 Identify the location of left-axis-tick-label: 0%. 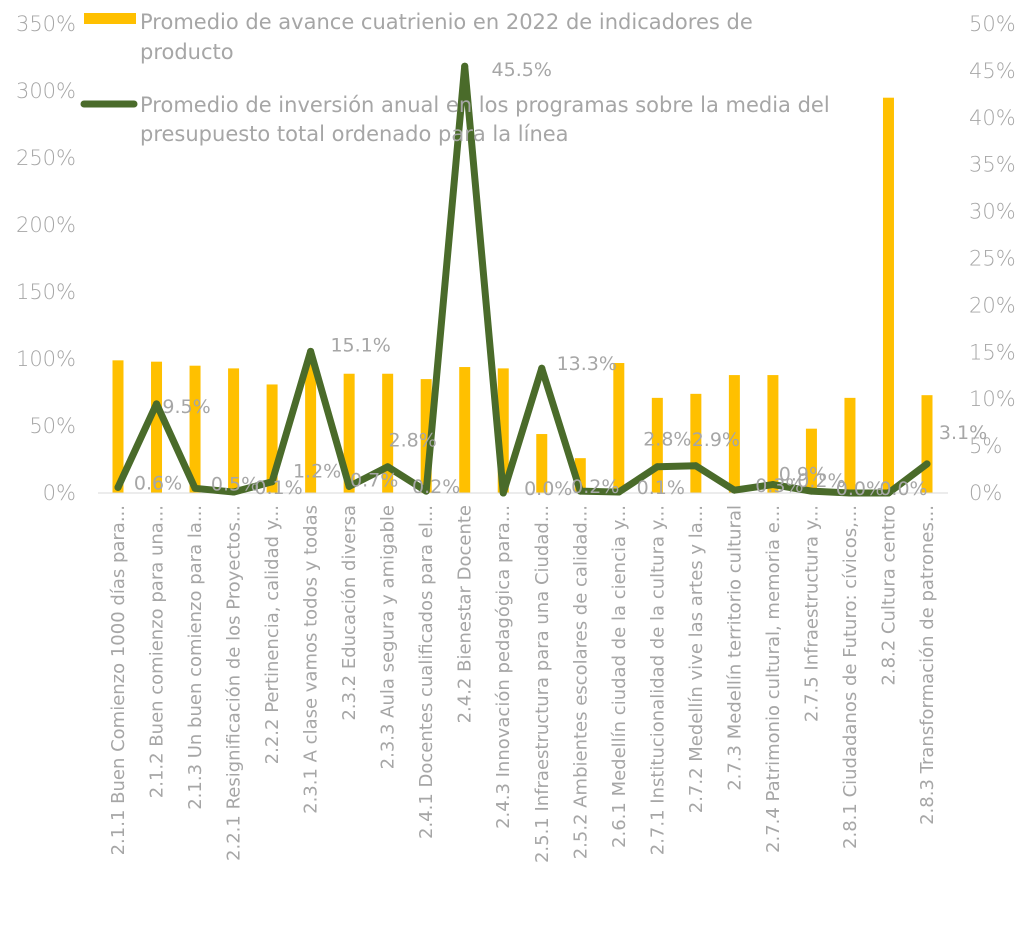
(59, 493).